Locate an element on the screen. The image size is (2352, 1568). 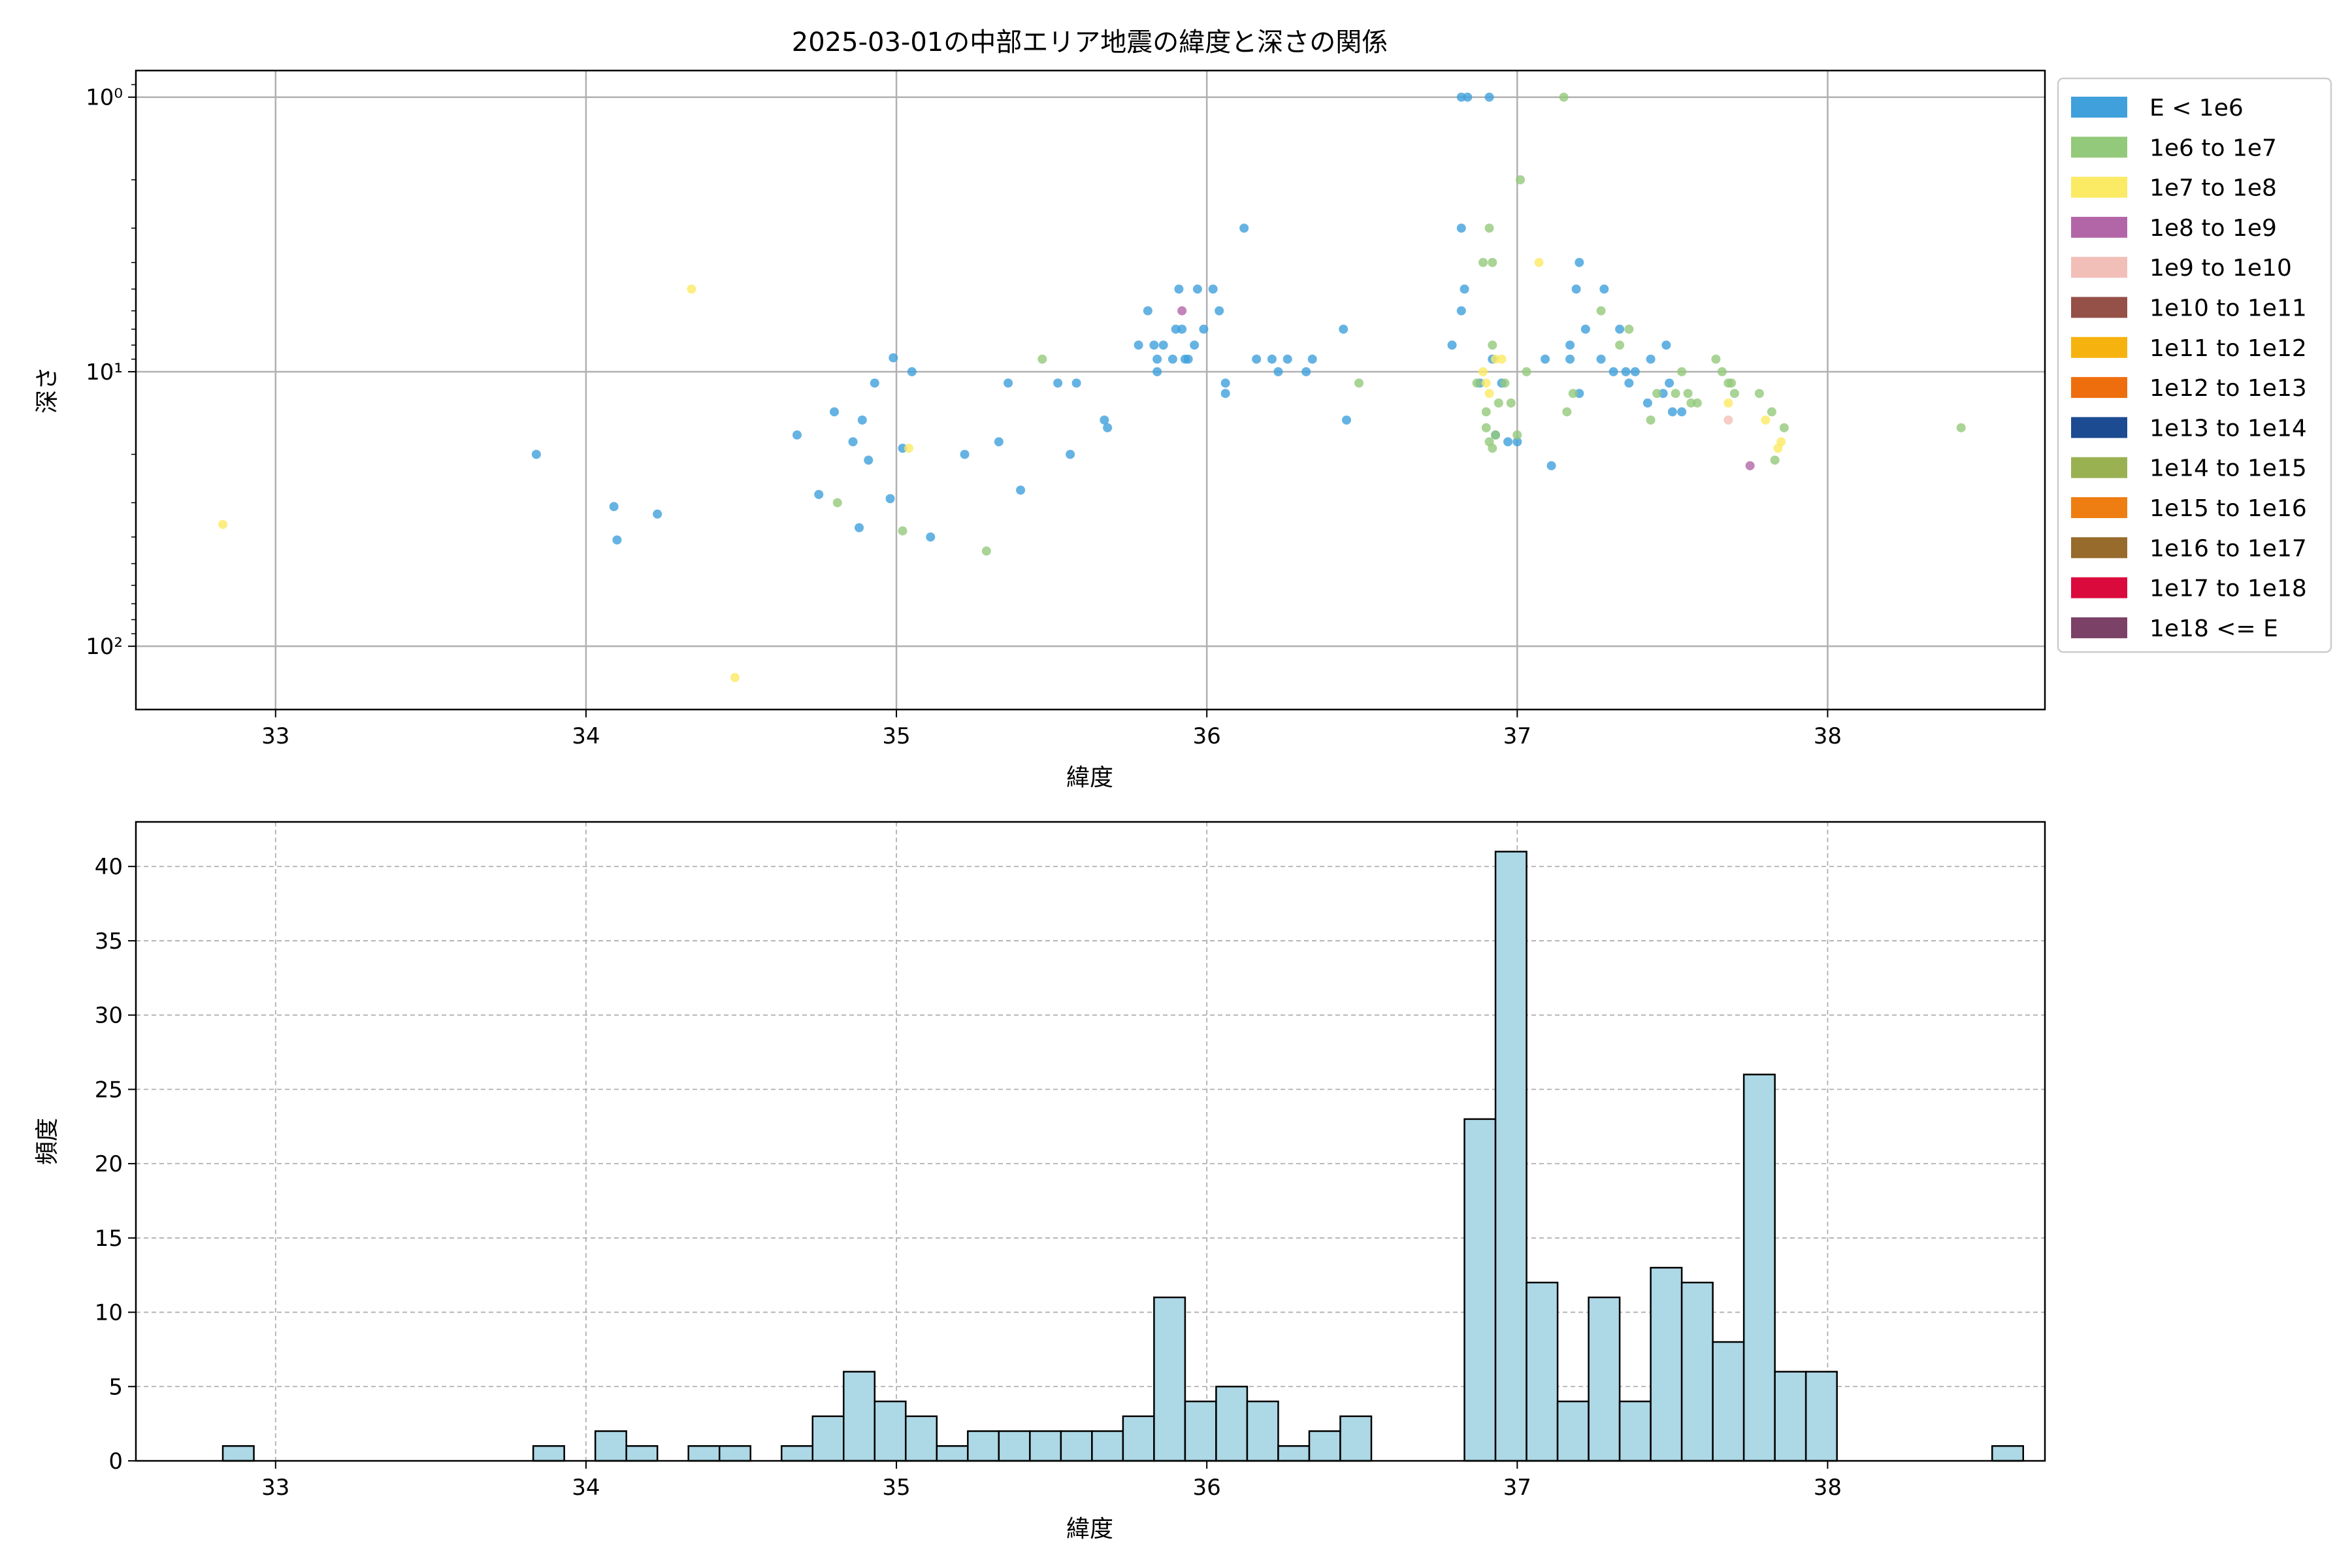
histogram-y-tick-label: 40 is located at coordinates (109, 867).